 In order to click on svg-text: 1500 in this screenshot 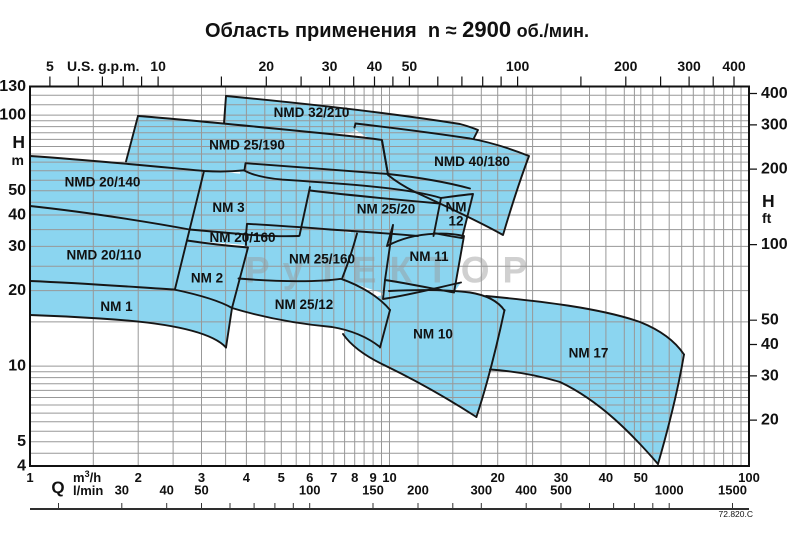, I will do `click(732, 490)`.